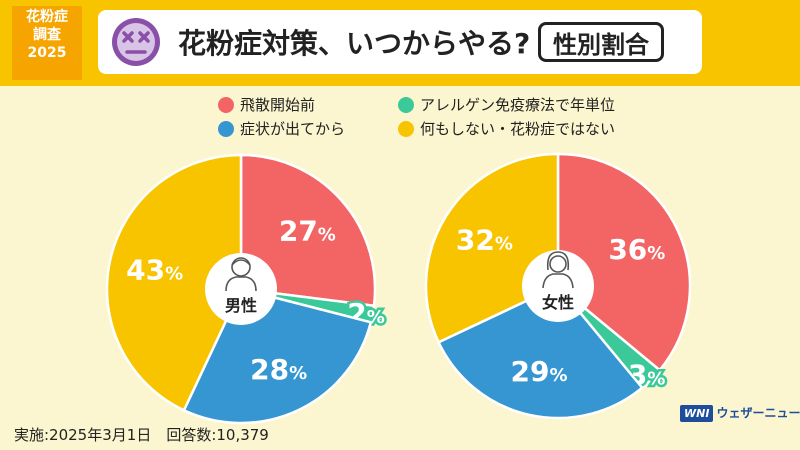 This screenshot has width=800, height=450. Describe the element at coordinates (518, 129) in the screenshot. I see `legend-label: 何もしない・花粉症ではない` at that location.